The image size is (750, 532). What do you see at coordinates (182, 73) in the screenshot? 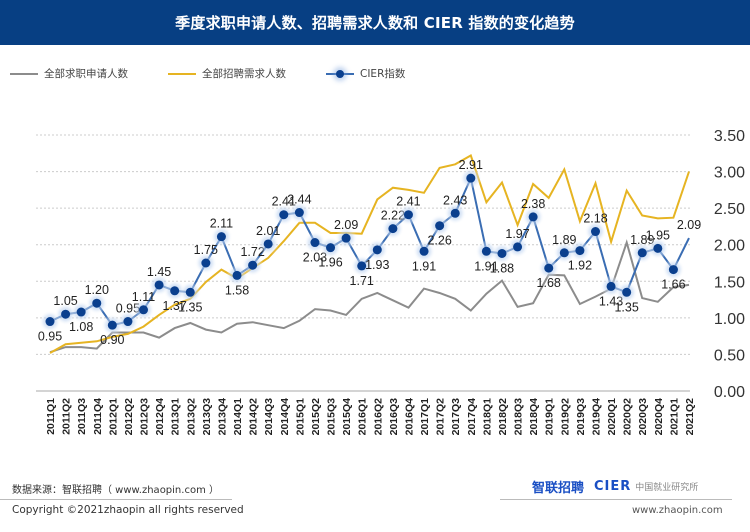
I see `legend-swatch-demand` at bounding box center [182, 73].